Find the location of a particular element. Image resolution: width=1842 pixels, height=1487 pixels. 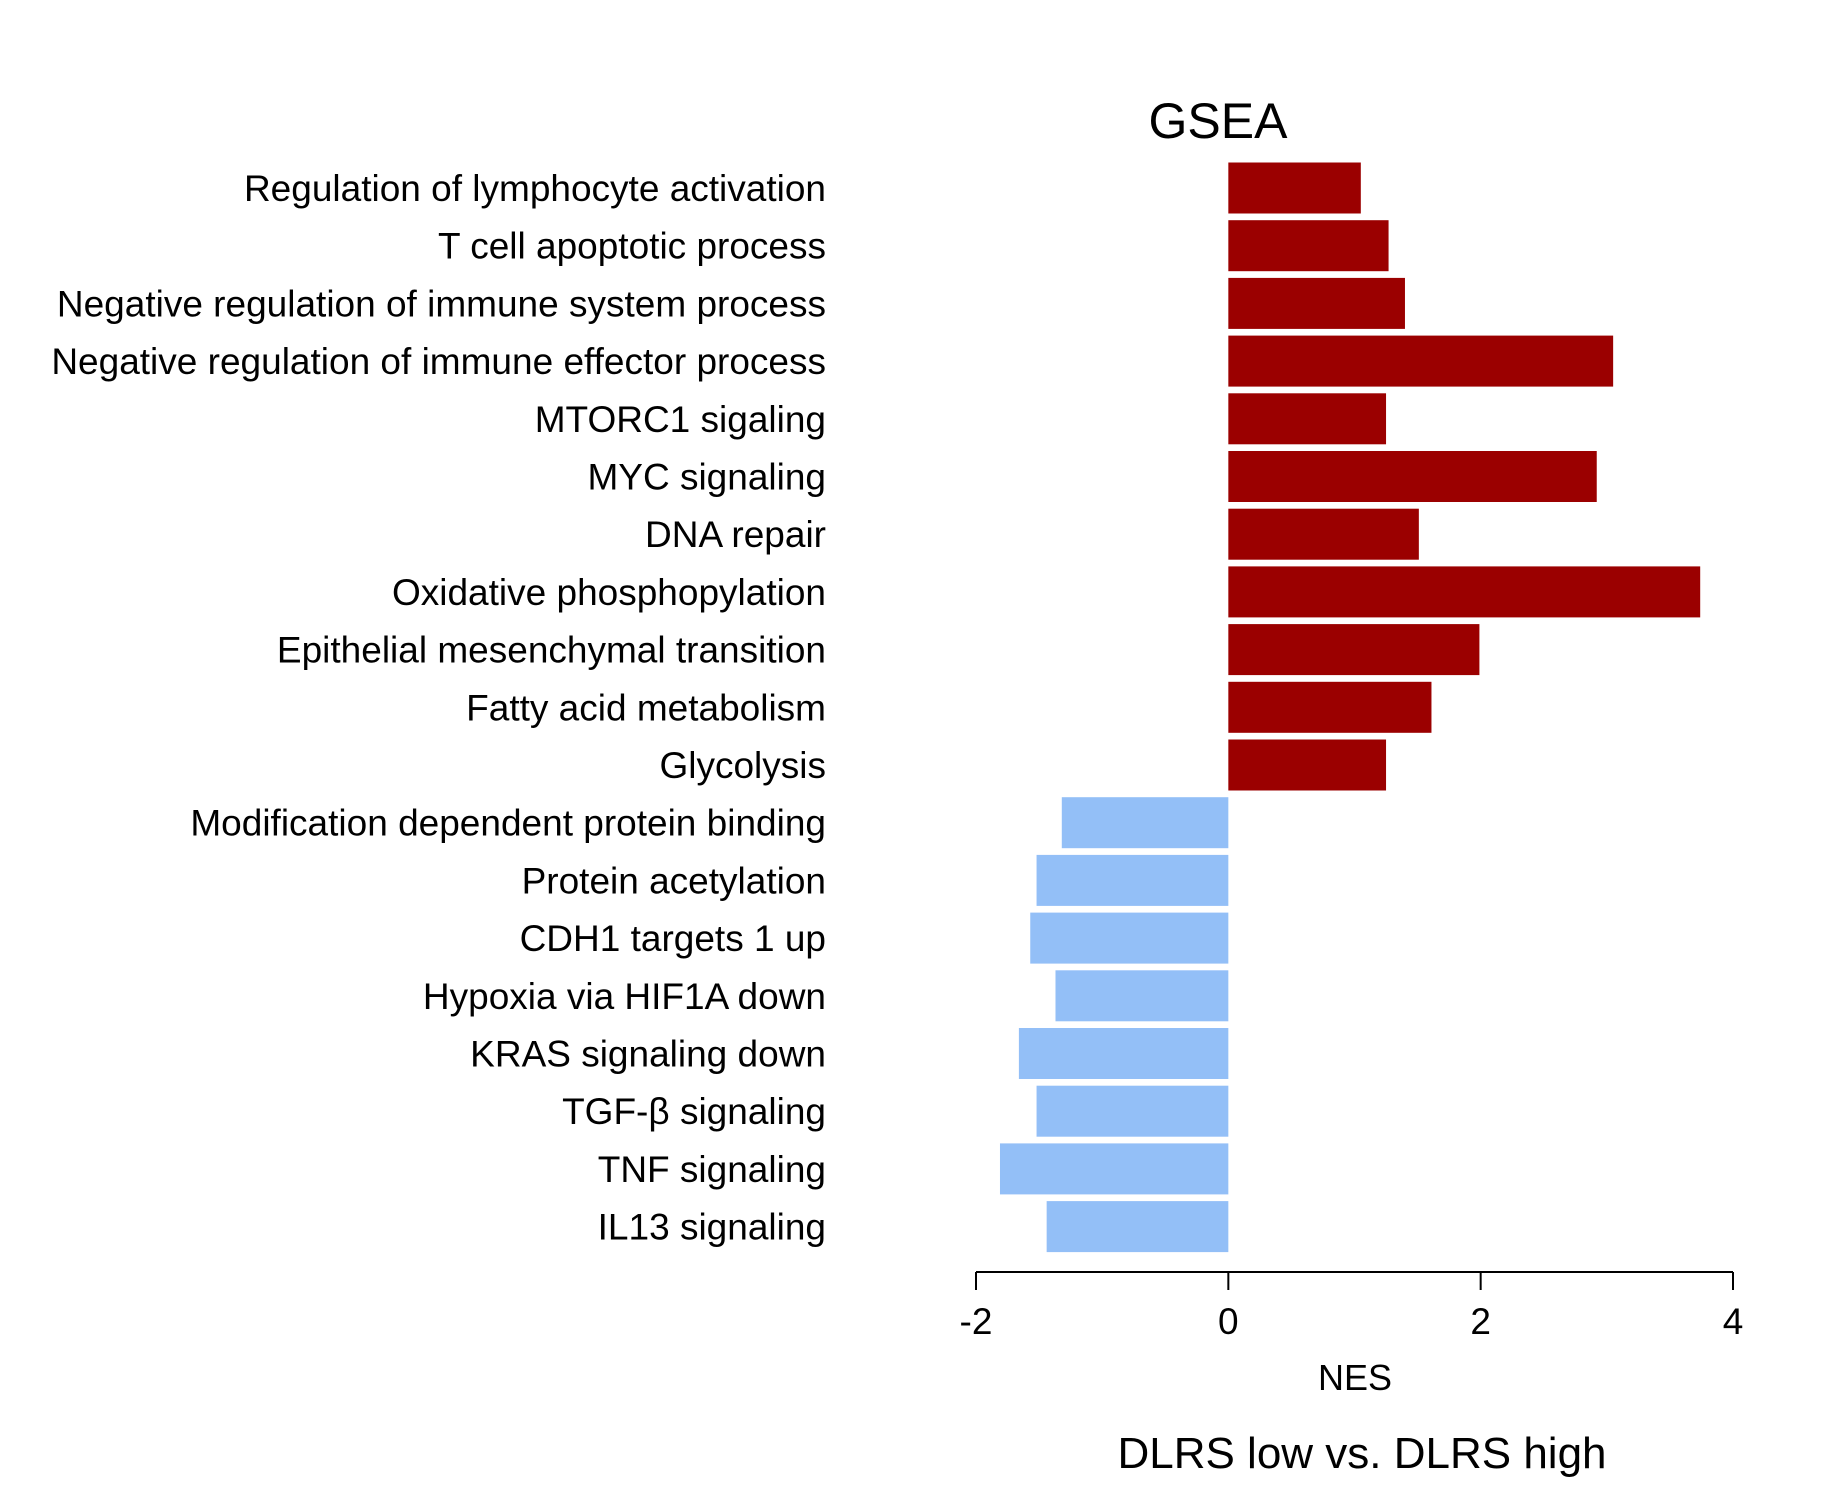

category-label: Epithelial mesenchymal transition is located at coordinates (551, 650).